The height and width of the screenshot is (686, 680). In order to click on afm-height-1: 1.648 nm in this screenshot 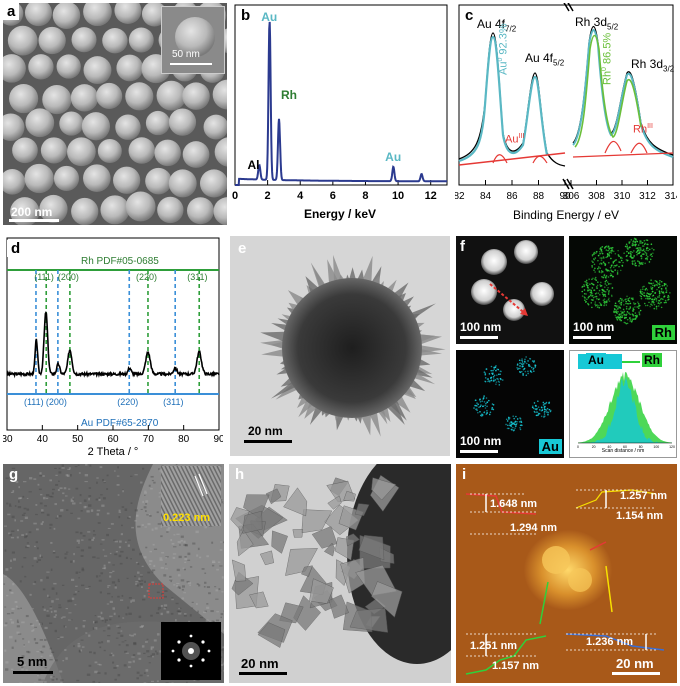, I will do `click(514, 504)`.